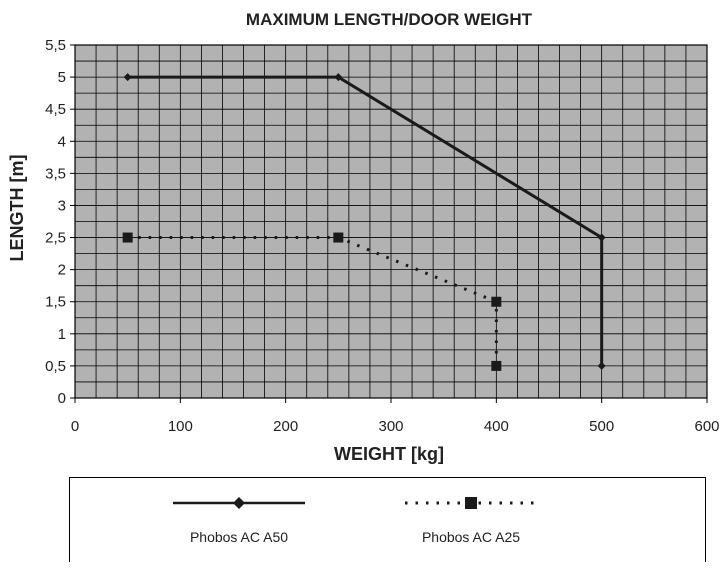  Describe the element at coordinates (55, 238) in the screenshot. I see `y-tick-label: 2,5` at that location.